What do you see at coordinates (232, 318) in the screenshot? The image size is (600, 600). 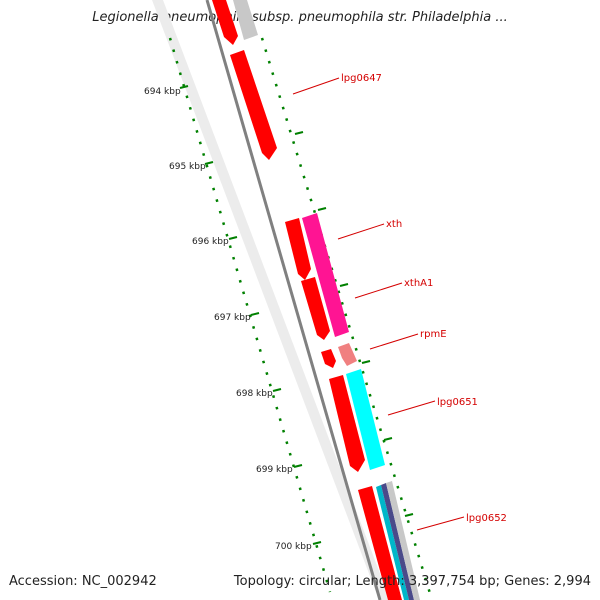 I see `kbp-label: 697 kbp` at bounding box center [232, 318].